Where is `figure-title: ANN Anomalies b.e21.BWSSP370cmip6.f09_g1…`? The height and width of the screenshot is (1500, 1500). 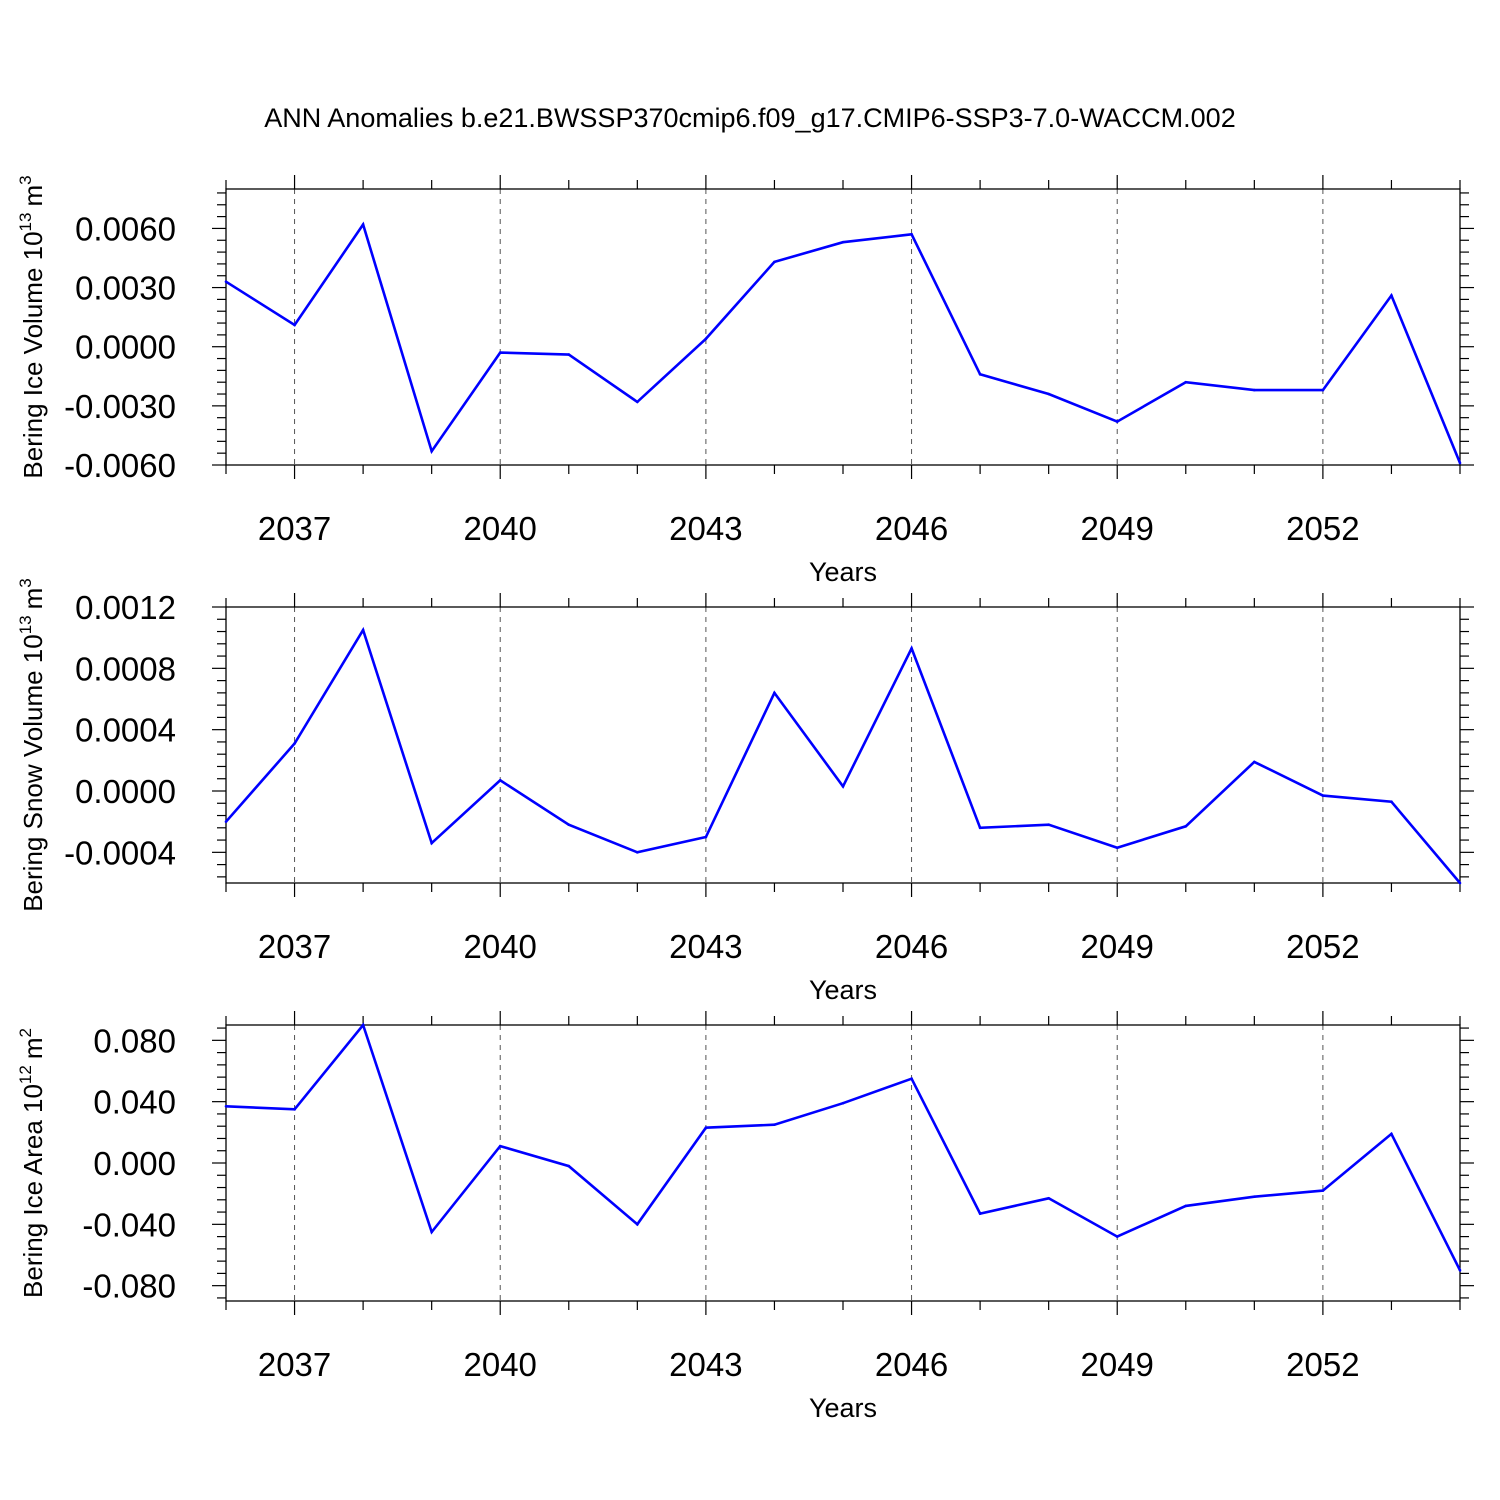 figure-title: ANN Anomalies b.e21.BWSSP370cmip6.f09_g1… is located at coordinates (749, 118).